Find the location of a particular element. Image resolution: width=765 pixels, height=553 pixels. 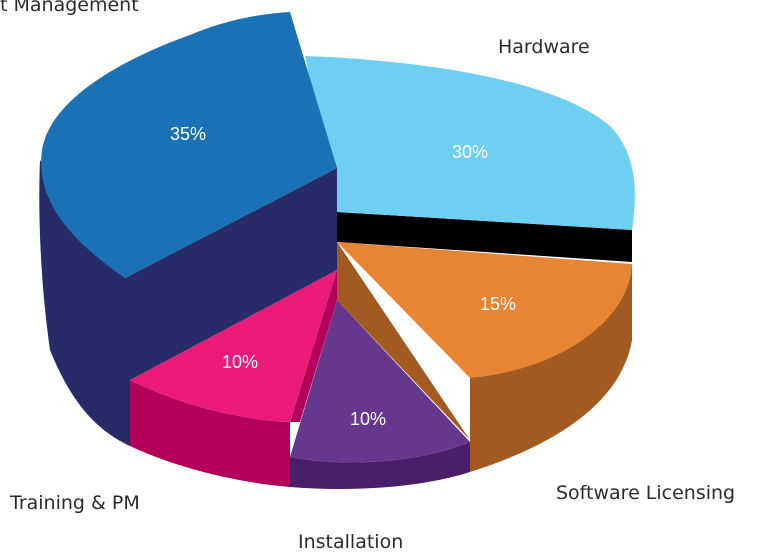

slice-hardware-side-face is located at coordinates (484, 237).